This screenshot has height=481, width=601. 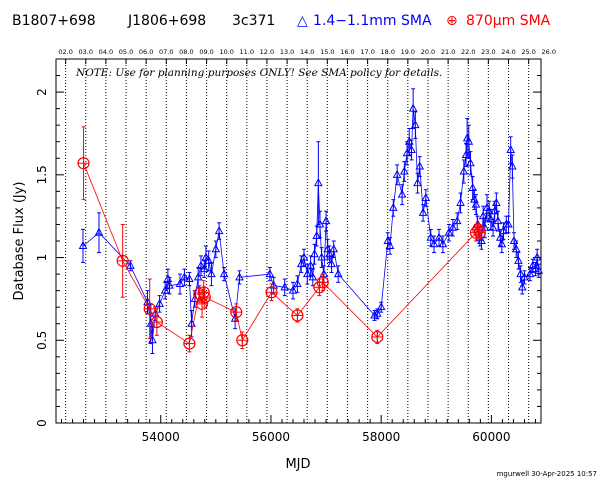 I want to click on top-axis-tick-label: 05.0, so click(x=126, y=52).